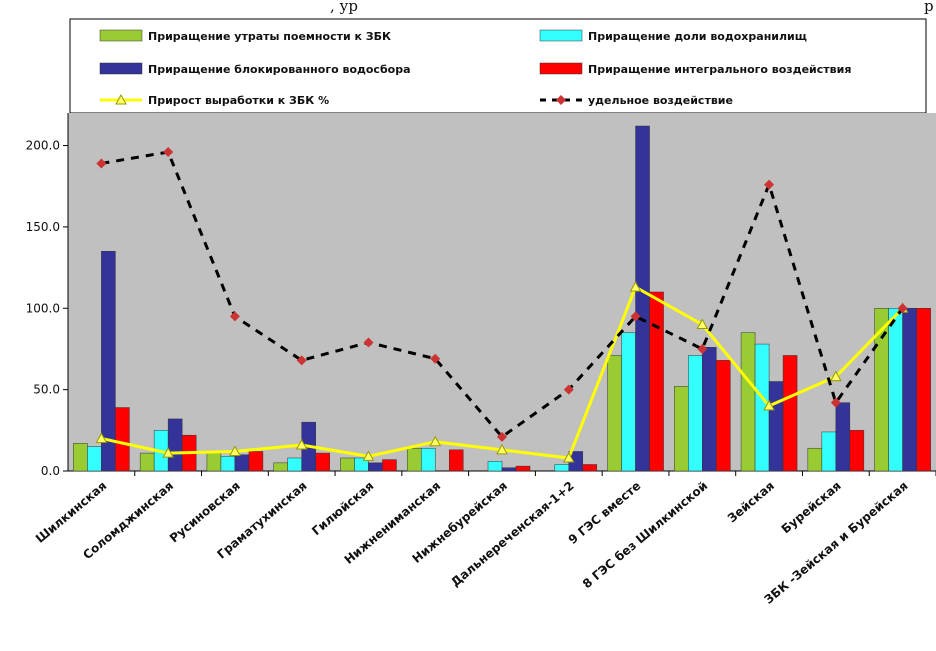 The image size is (936, 651). Describe the element at coordinates (645, 535) in the screenshot. I see `category-label: 8 ГЭС без Шилкинской` at that location.